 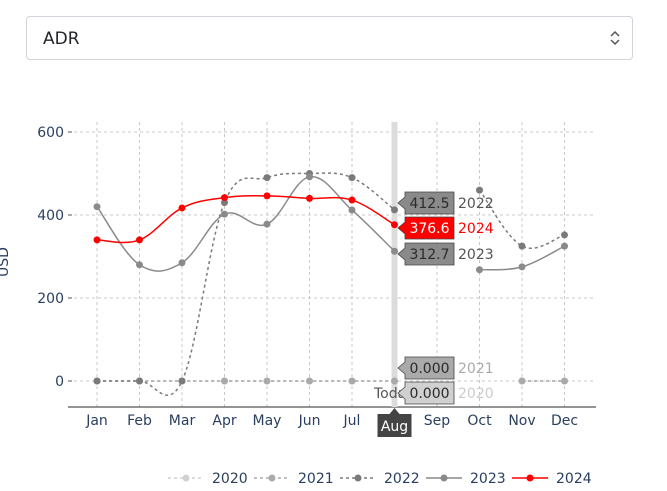 What do you see at coordinates (476, 394) in the screenshot?
I see `hover-label-series: 2020` at bounding box center [476, 394].